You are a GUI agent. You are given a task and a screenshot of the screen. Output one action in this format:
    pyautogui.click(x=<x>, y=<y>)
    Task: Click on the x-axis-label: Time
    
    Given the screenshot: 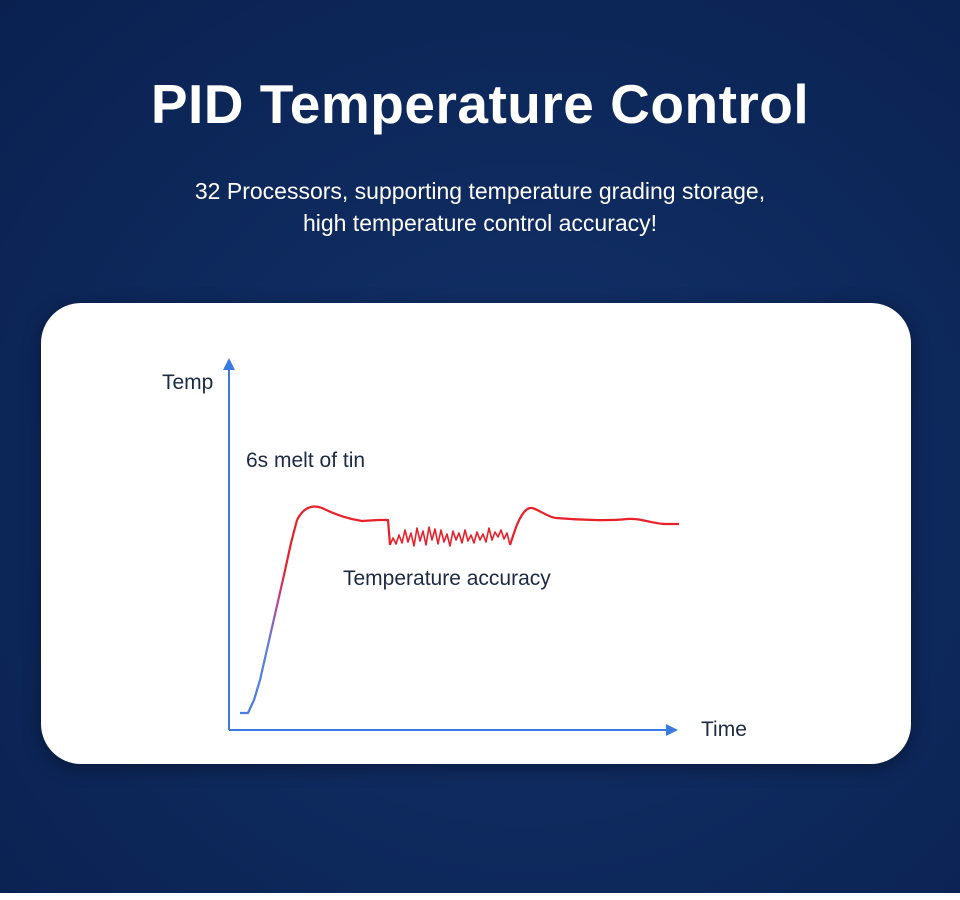 What is the action you would take?
    pyautogui.click(x=724, y=729)
    